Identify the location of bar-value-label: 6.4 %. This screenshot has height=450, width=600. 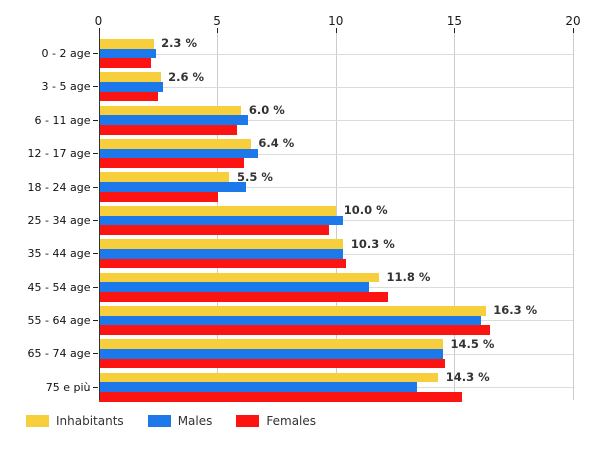
(276, 143).